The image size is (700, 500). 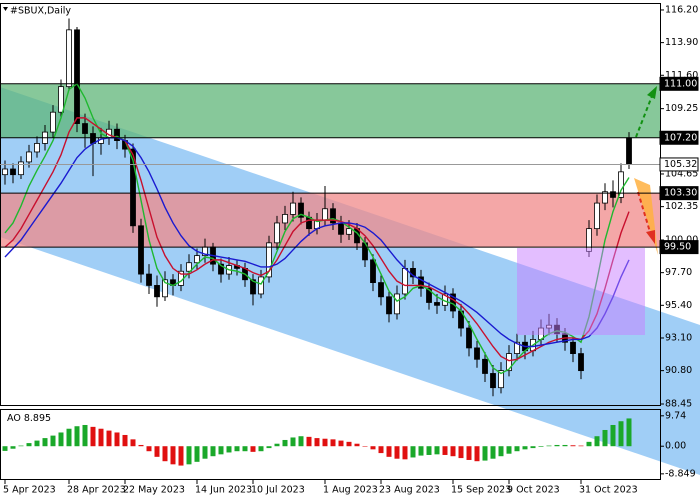 What do you see at coordinates (330, 444) in the screenshot?
I see `ao-frame` at bounding box center [330, 444].